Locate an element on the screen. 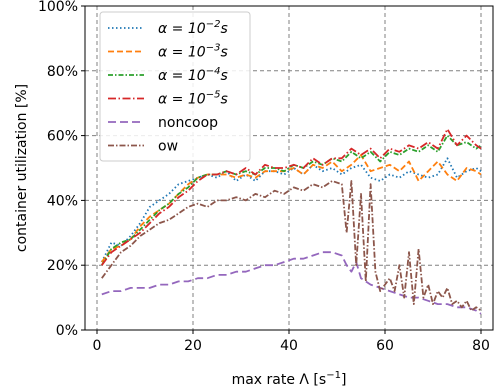  x-axis-label: max rate Λ [s−1] is located at coordinates (289, 379).